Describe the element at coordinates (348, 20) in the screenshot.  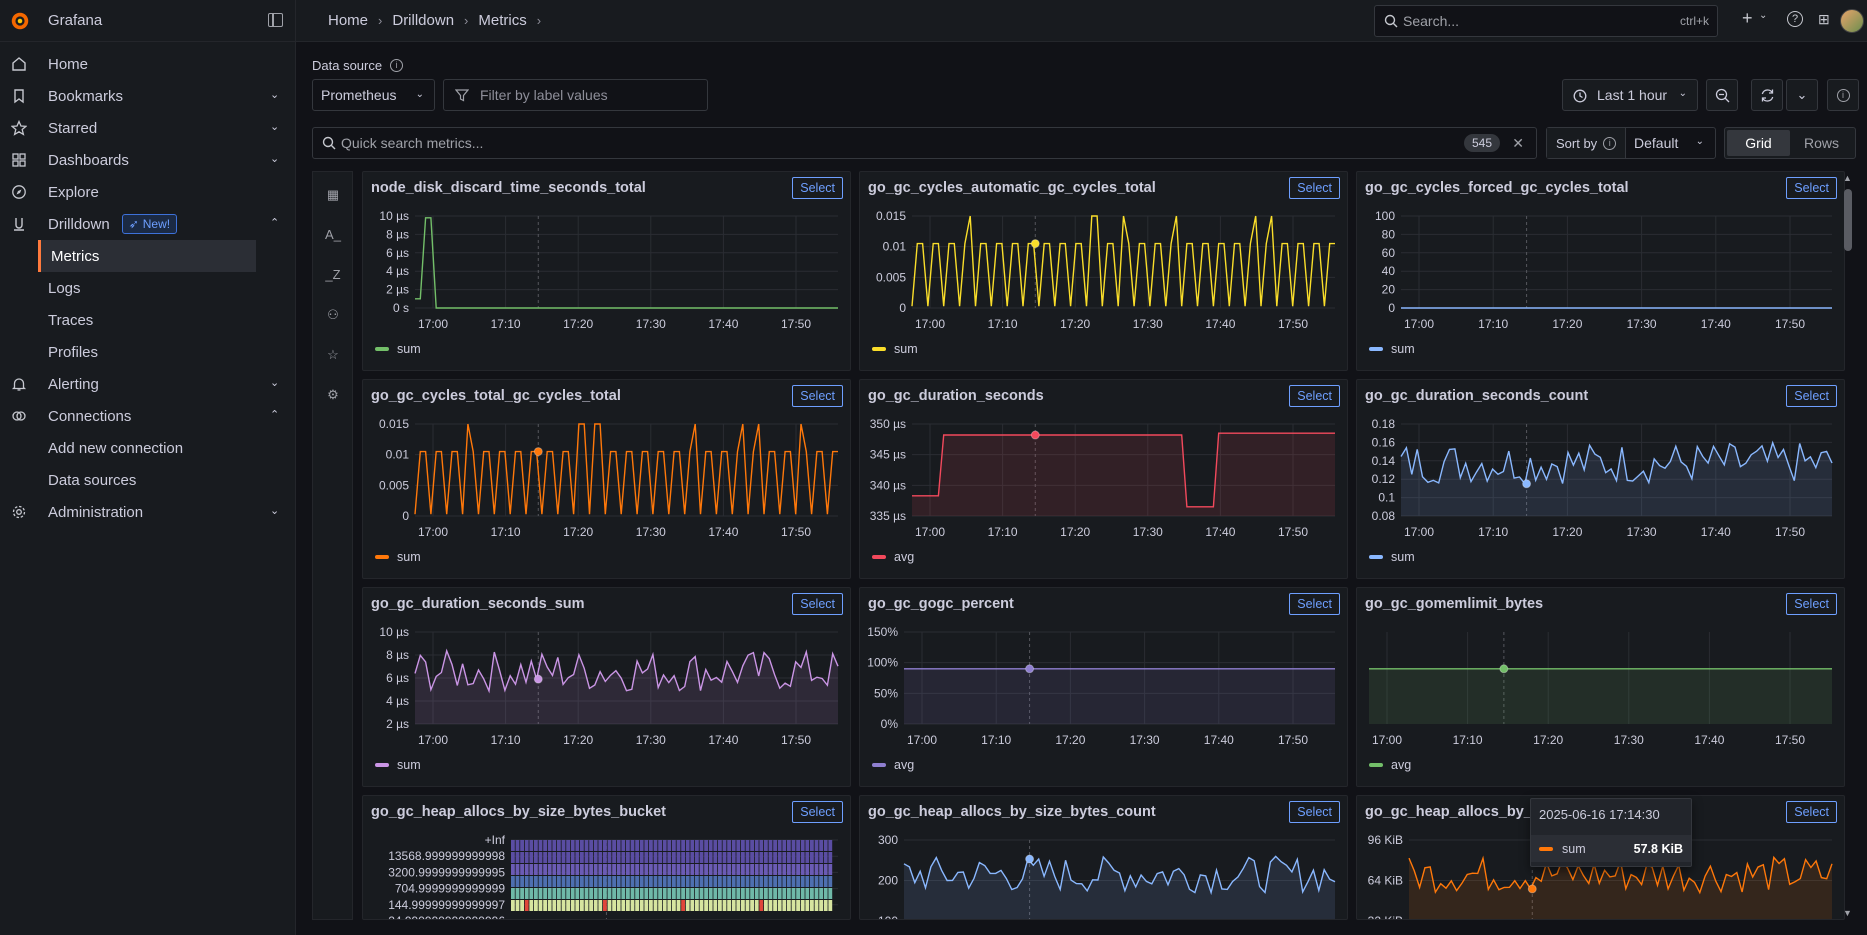
I see `breadcrumb-home: Home` at that location.